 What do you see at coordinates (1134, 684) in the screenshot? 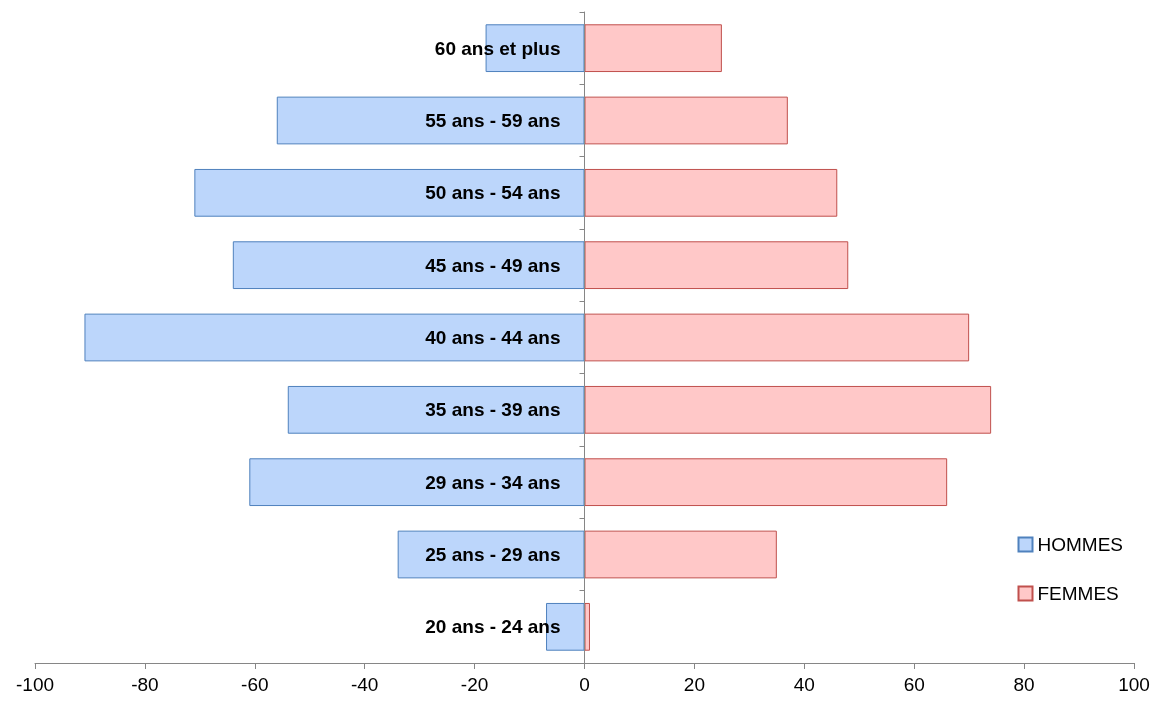
I see `x-tick-label: 100` at bounding box center [1134, 684].